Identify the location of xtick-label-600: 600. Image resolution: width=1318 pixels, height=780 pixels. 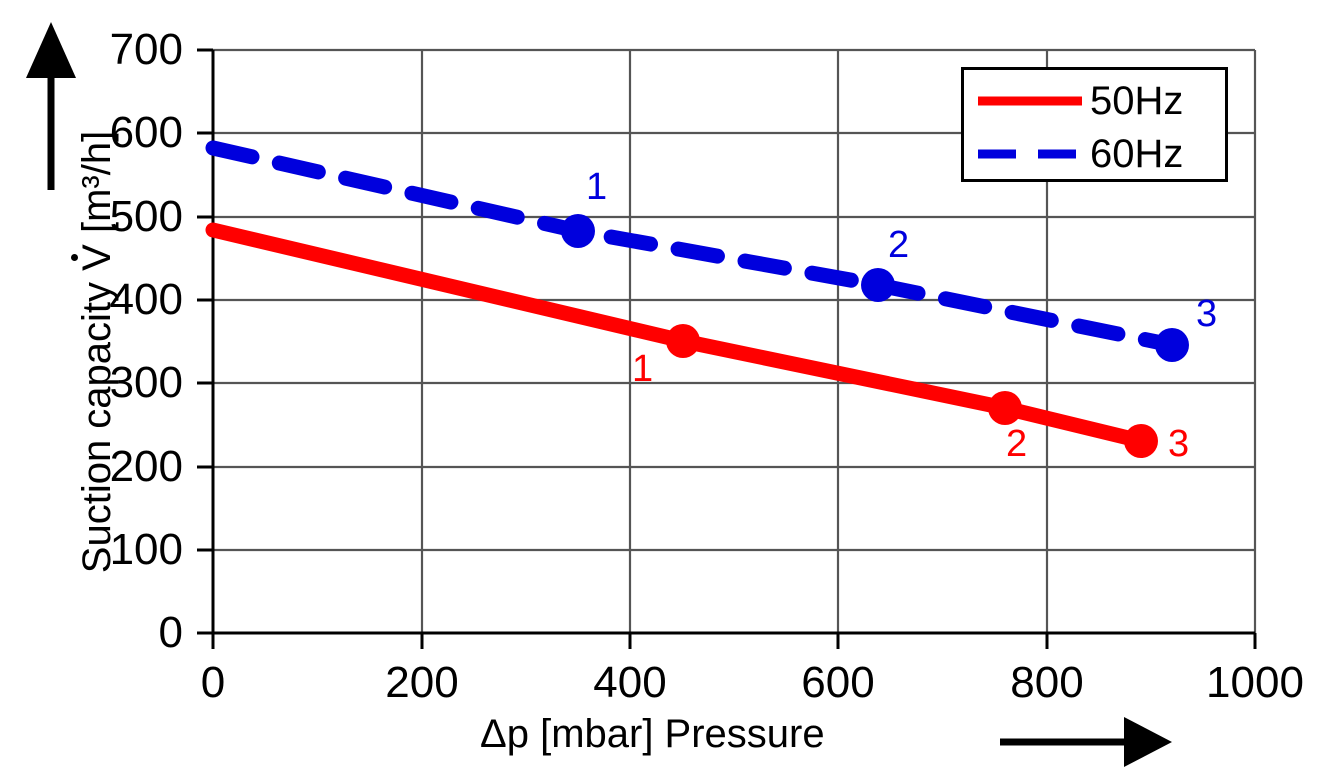
(838, 682).